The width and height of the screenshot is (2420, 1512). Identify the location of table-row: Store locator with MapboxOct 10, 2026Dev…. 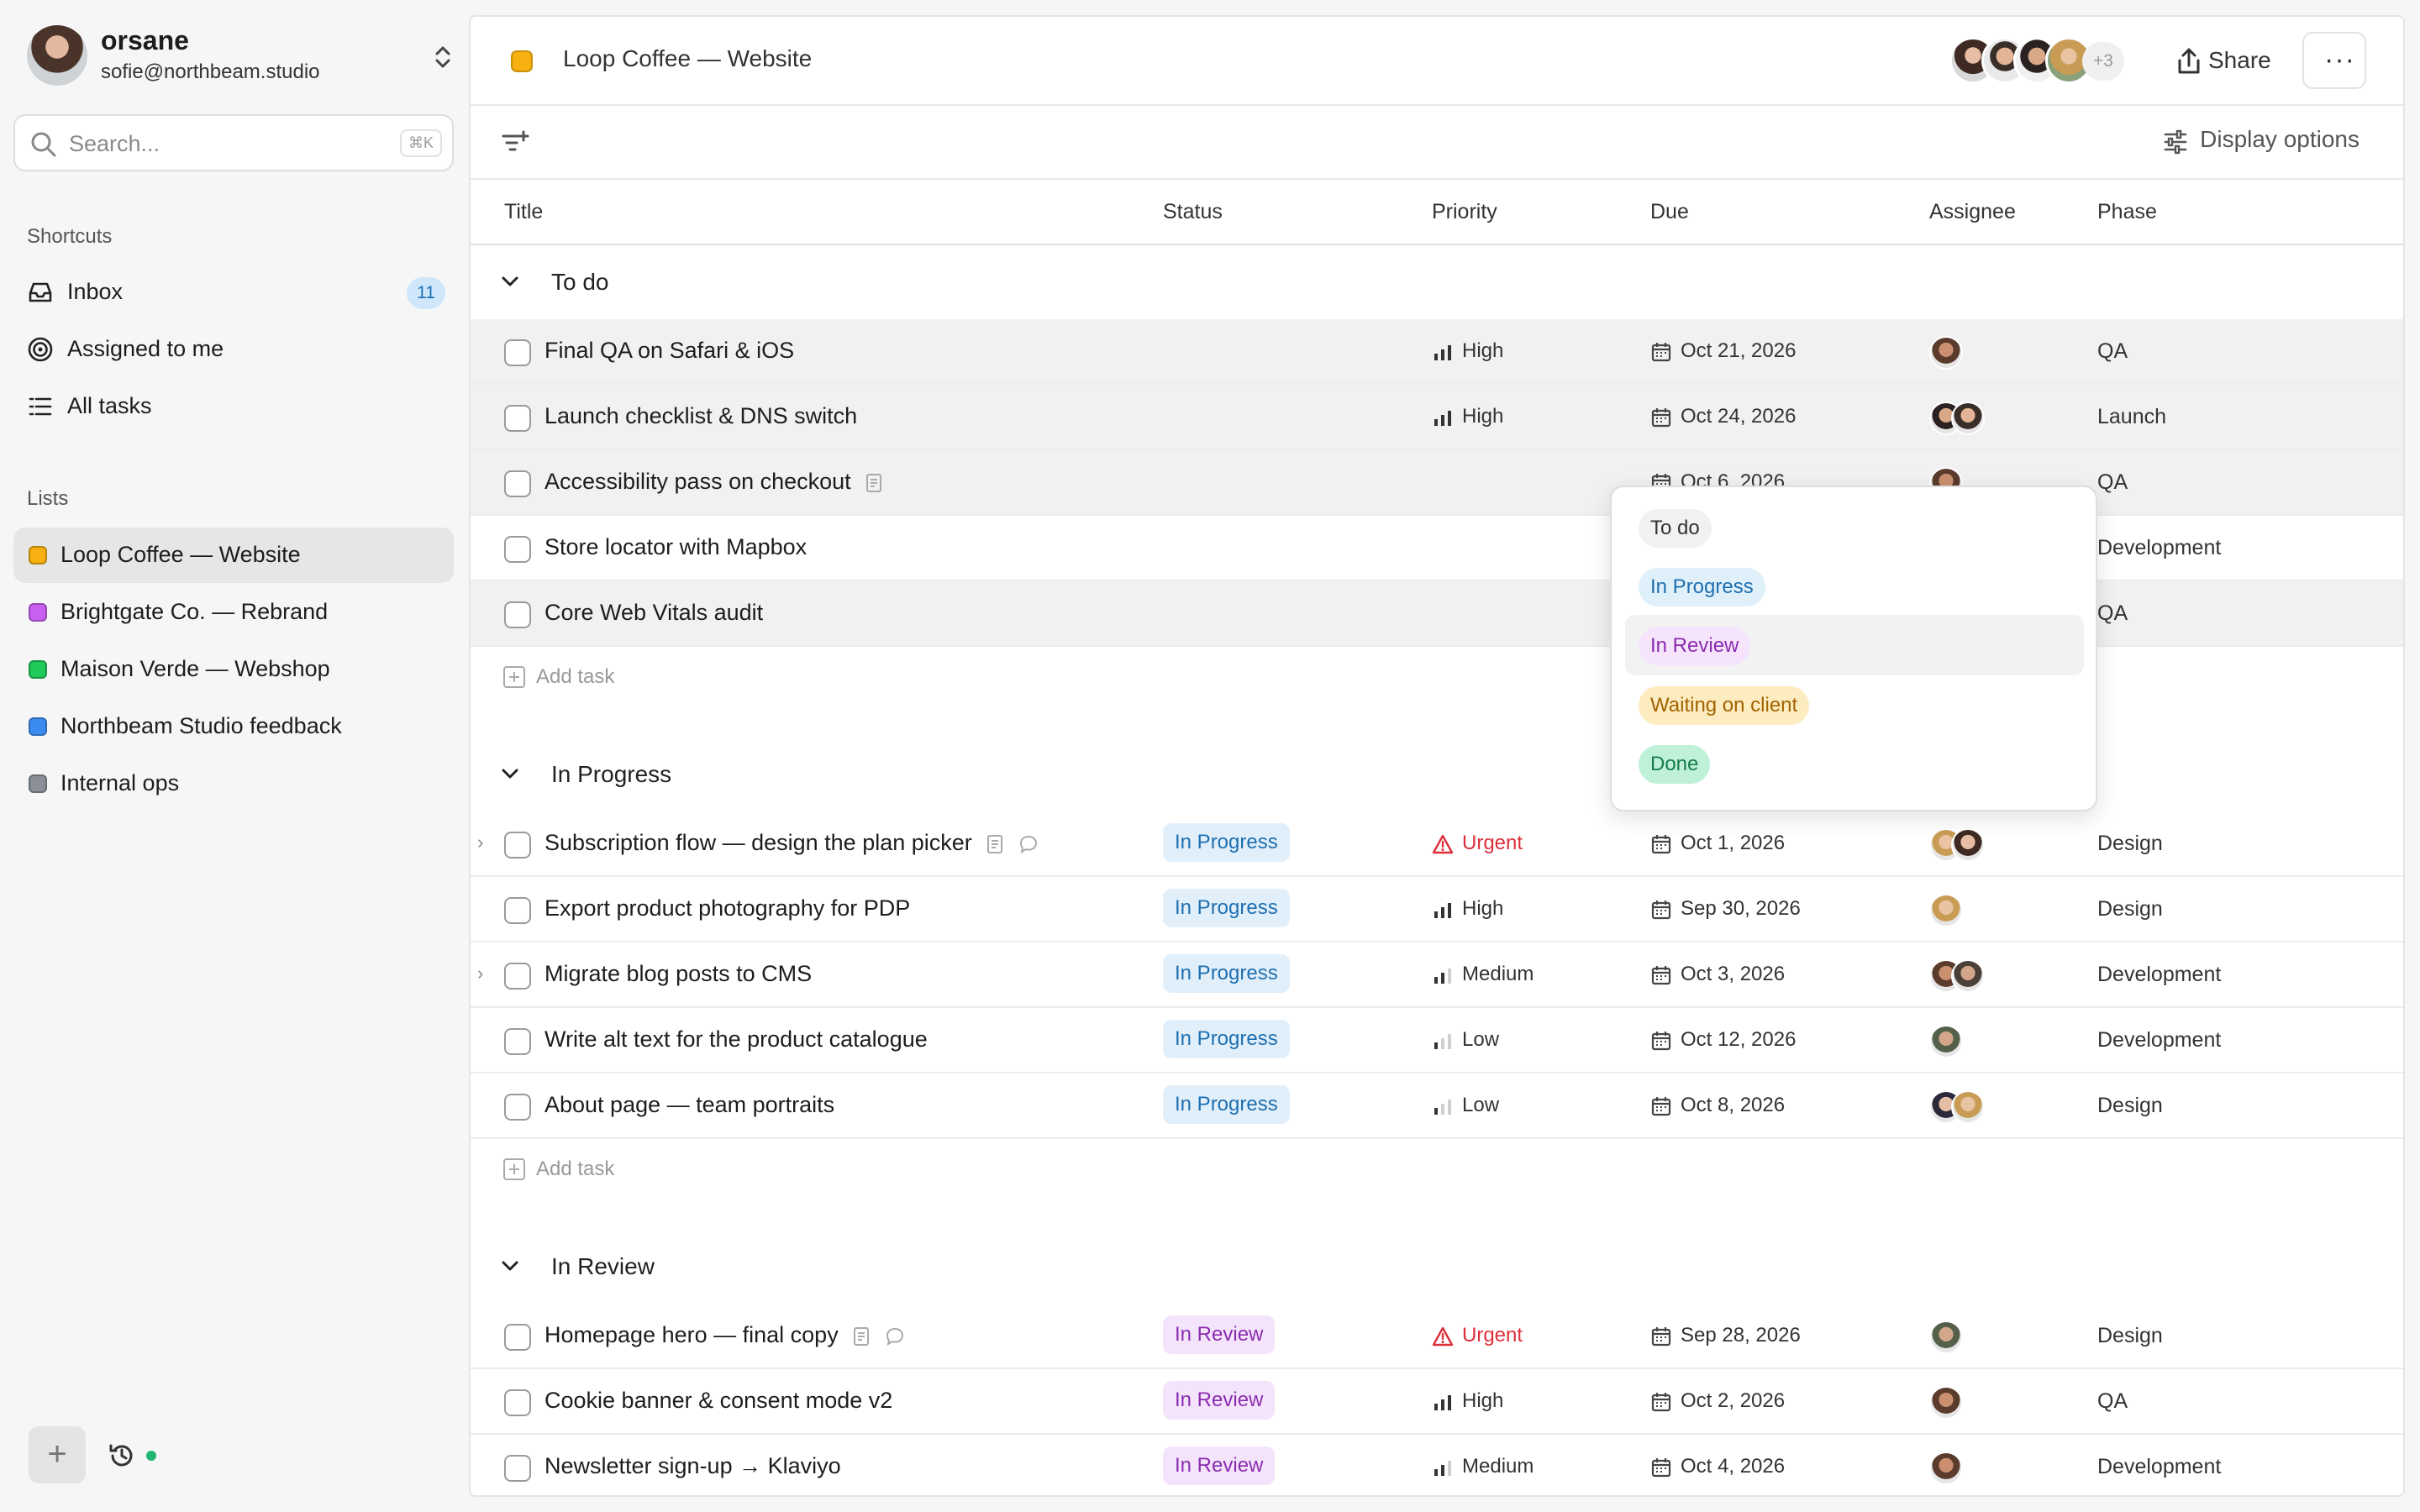
(1437, 548).